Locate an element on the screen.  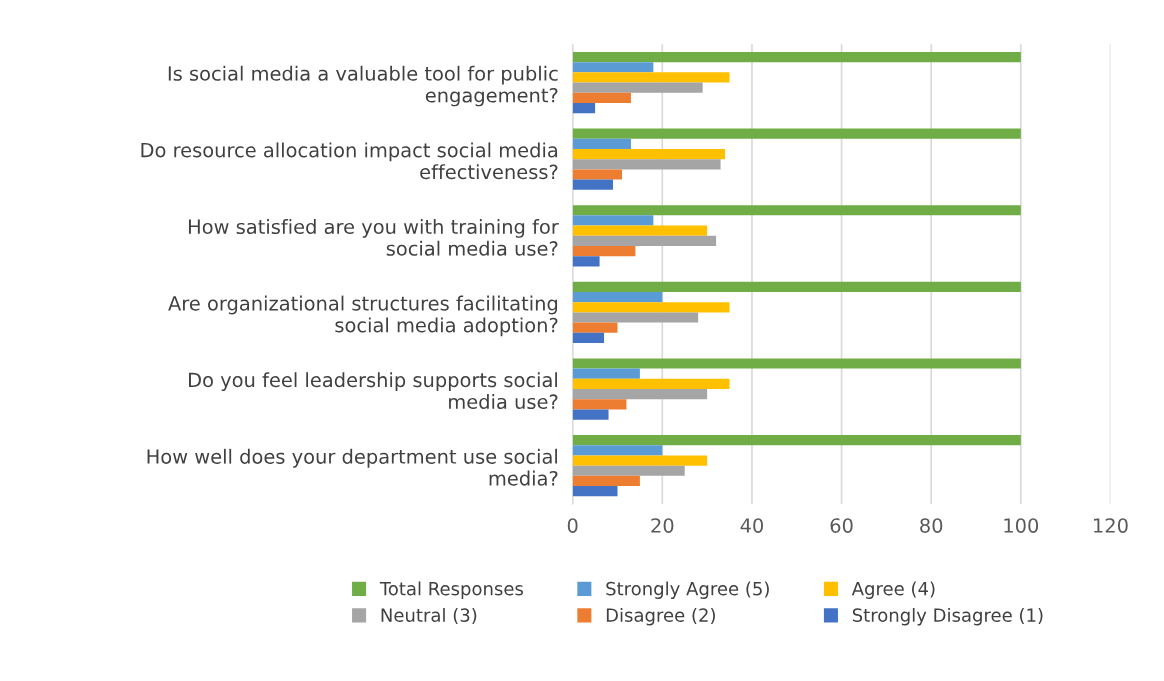
x-tick-label: 80 is located at coordinates (931, 525).